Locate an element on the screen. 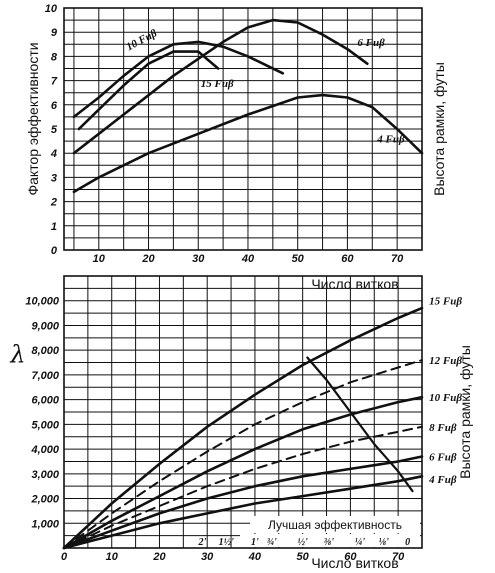 The height and width of the screenshot is (573, 495). y-tick-label: 7,000 is located at coordinates (45, 376).